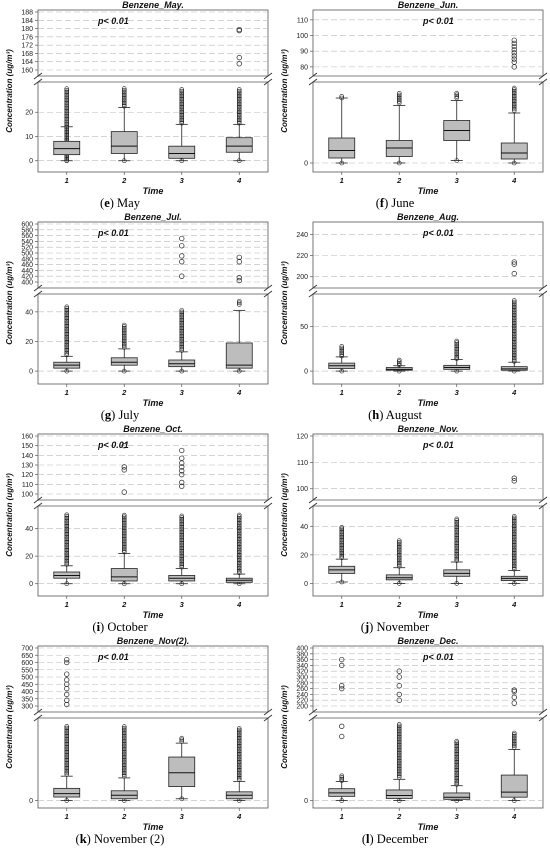 This screenshot has height=849, width=550. What do you see at coordinates (514, 786) in the screenshot?
I see `iqr-box` at bounding box center [514, 786].